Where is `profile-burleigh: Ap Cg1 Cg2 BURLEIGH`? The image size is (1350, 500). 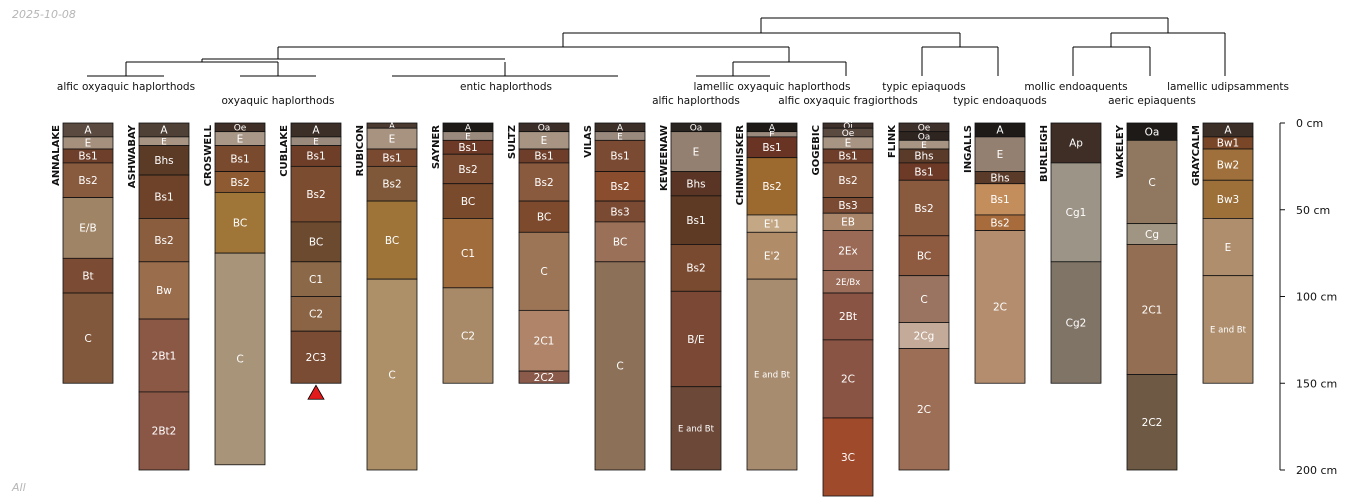 profile-burleigh: Ap Cg1 Cg2 BURLEIGH is located at coordinates (1070, 253).